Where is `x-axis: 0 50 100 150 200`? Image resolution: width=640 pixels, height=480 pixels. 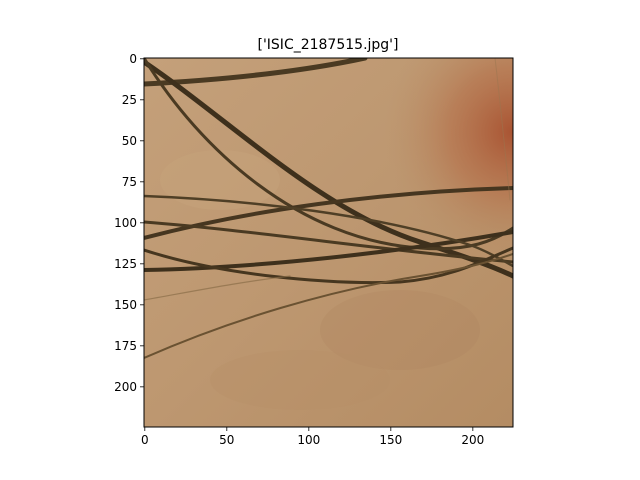
x-axis: 0 50 100 150 200 is located at coordinates (312, 437).